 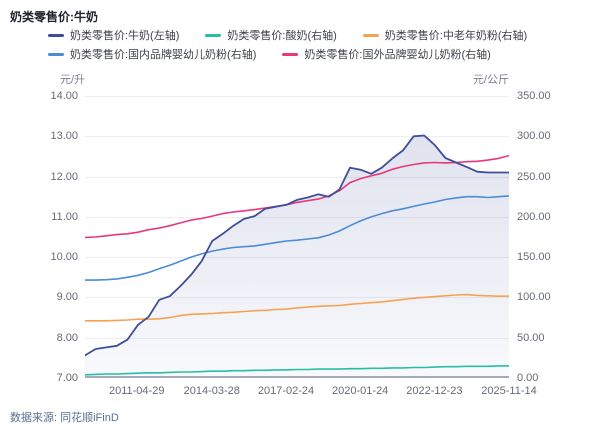 What do you see at coordinates (163, 55) in the screenshot?
I see `legend-item-label: 奶类零售价:国内品牌婴幼儿奶粉(右轴)` at bounding box center [163, 55].